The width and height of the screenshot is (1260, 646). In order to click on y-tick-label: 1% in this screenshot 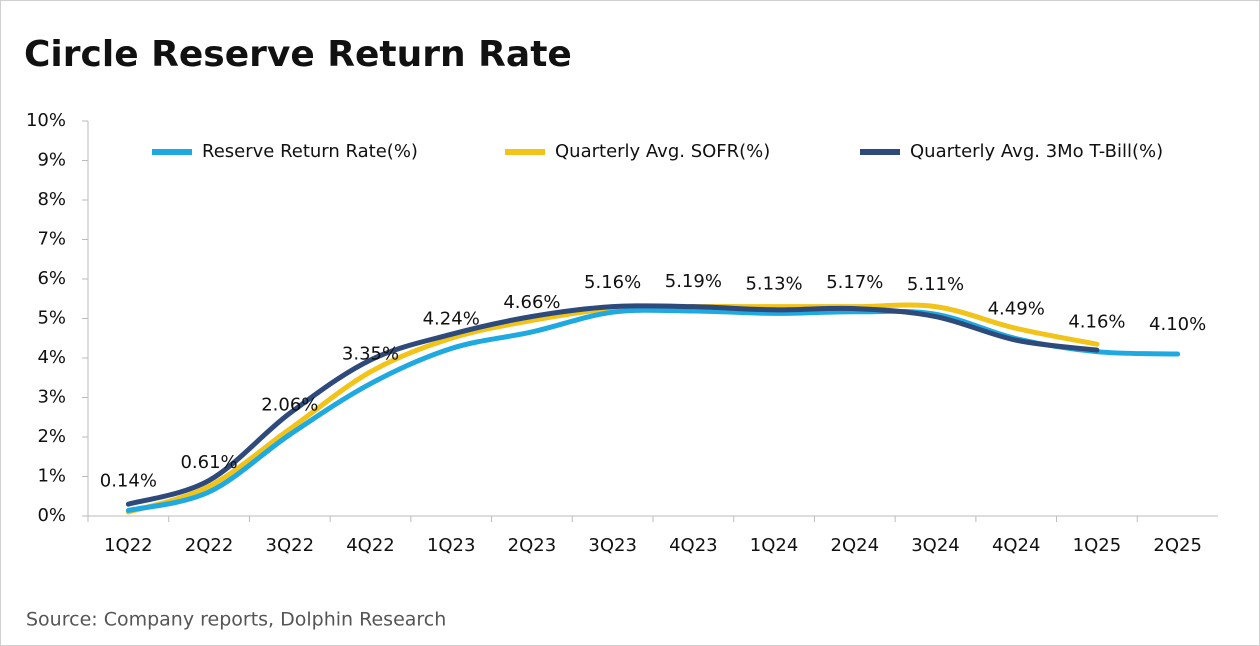, I will do `click(51, 476)`.